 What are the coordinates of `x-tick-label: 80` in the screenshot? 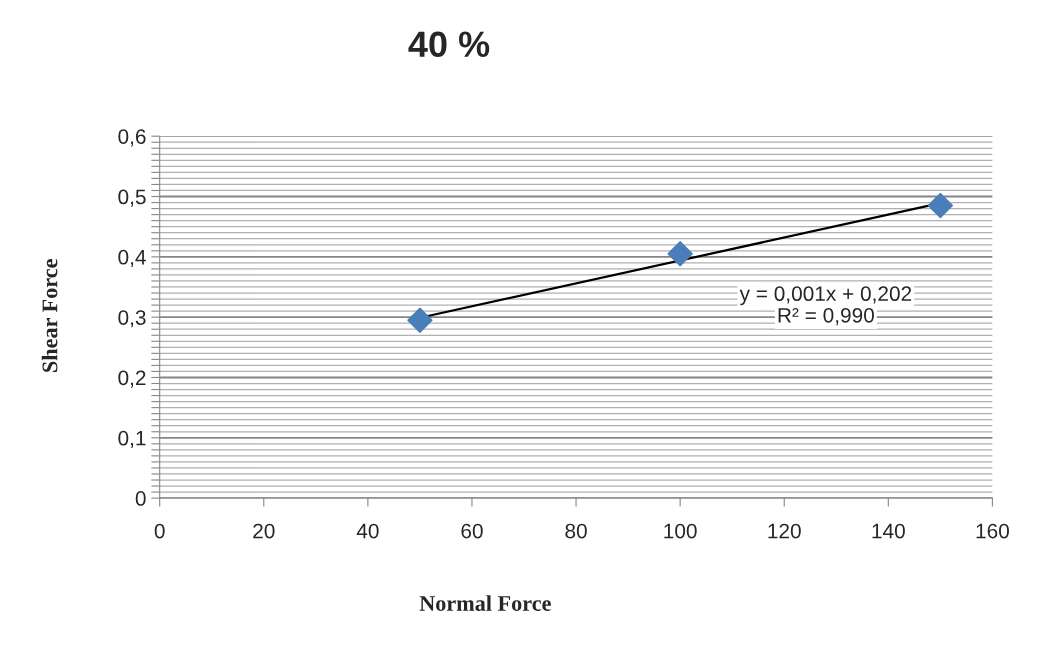 It's located at (576, 531).